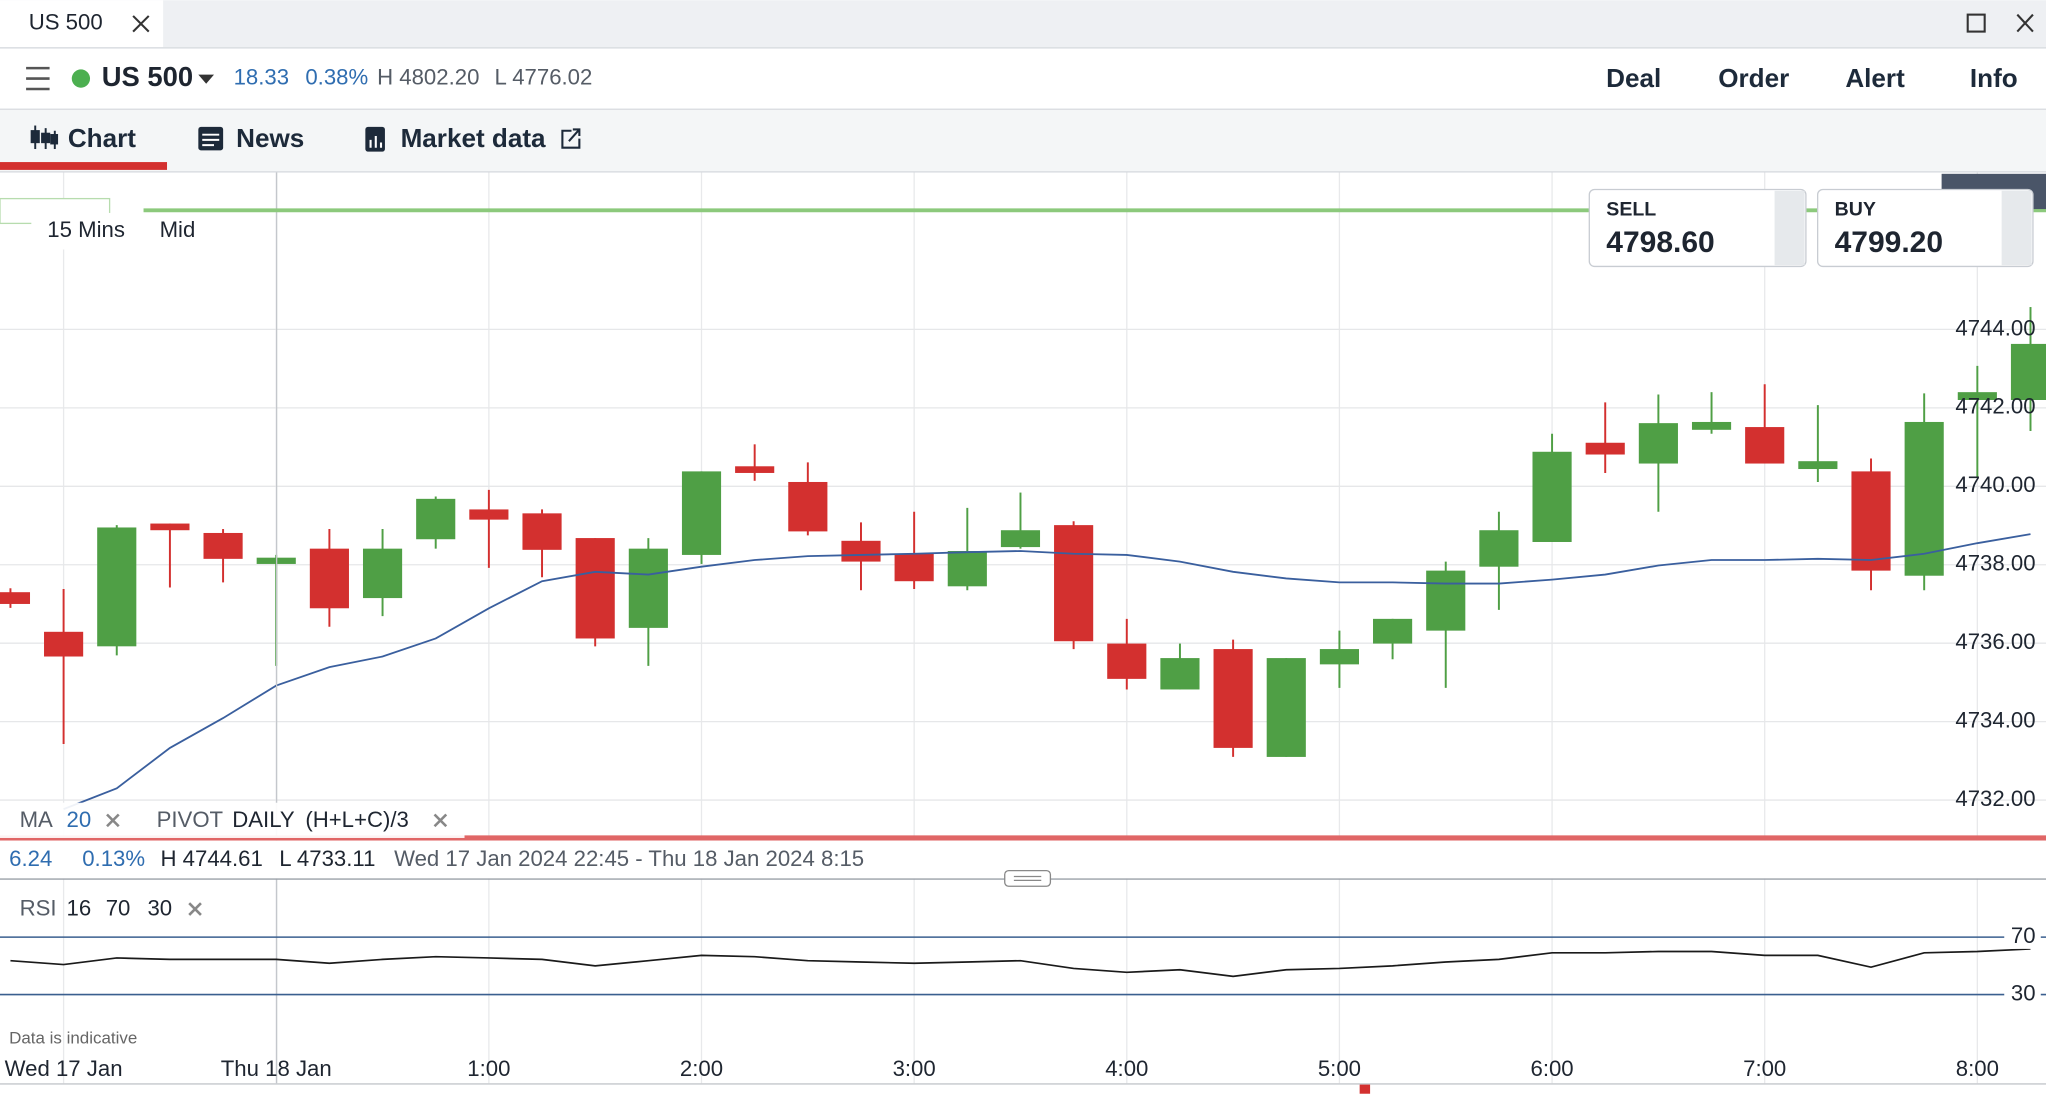 Image resolution: width=2046 pixels, height=1094 pixels. I want to click on alert-button: Alert, so click(1875, 78).